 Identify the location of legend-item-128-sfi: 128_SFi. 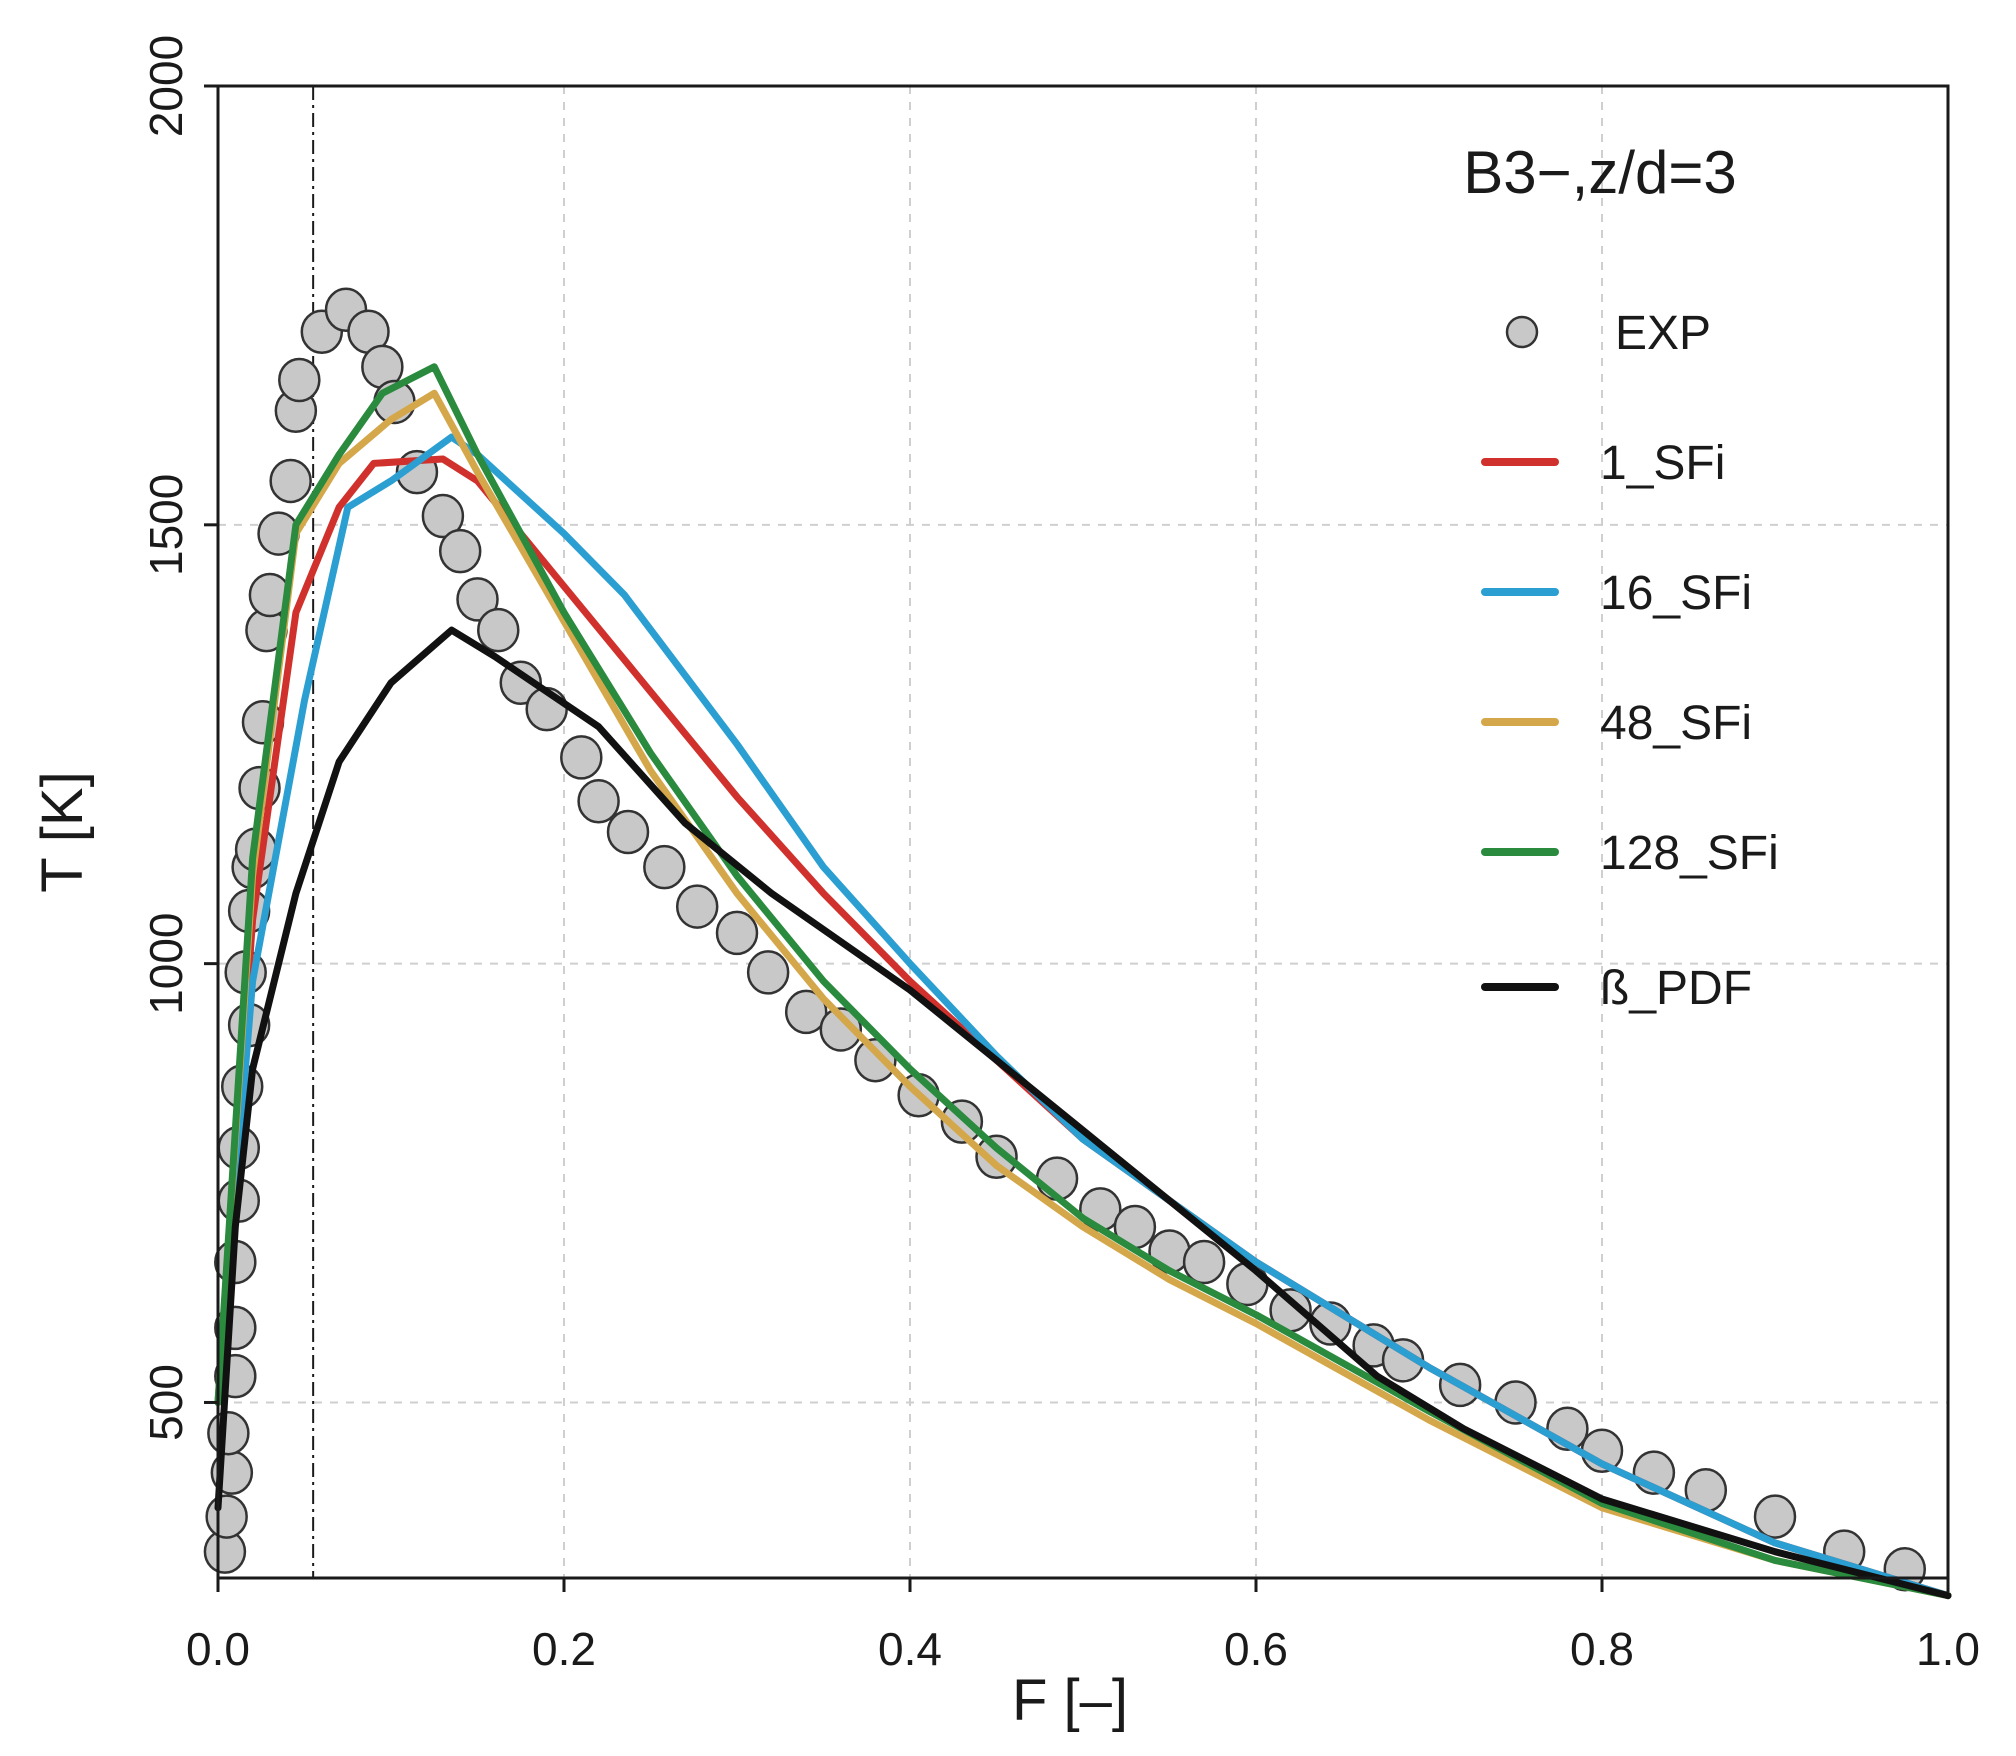
(1630, 853).